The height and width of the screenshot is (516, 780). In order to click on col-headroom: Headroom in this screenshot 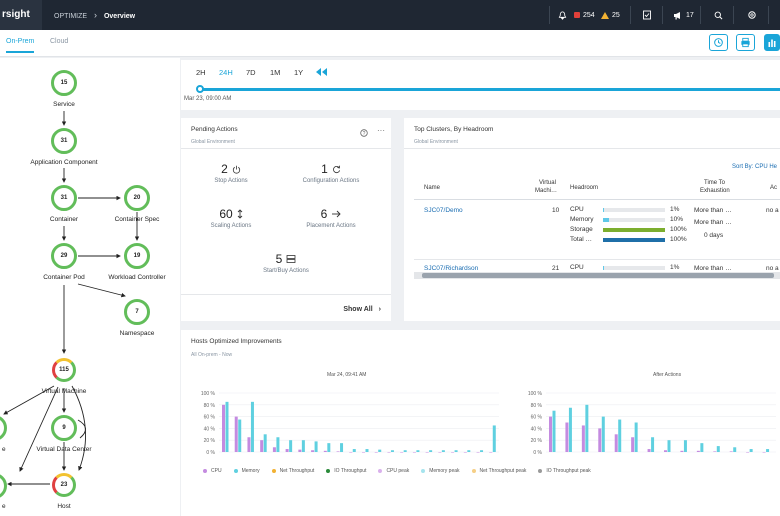, I will do `click(584, 188)`.